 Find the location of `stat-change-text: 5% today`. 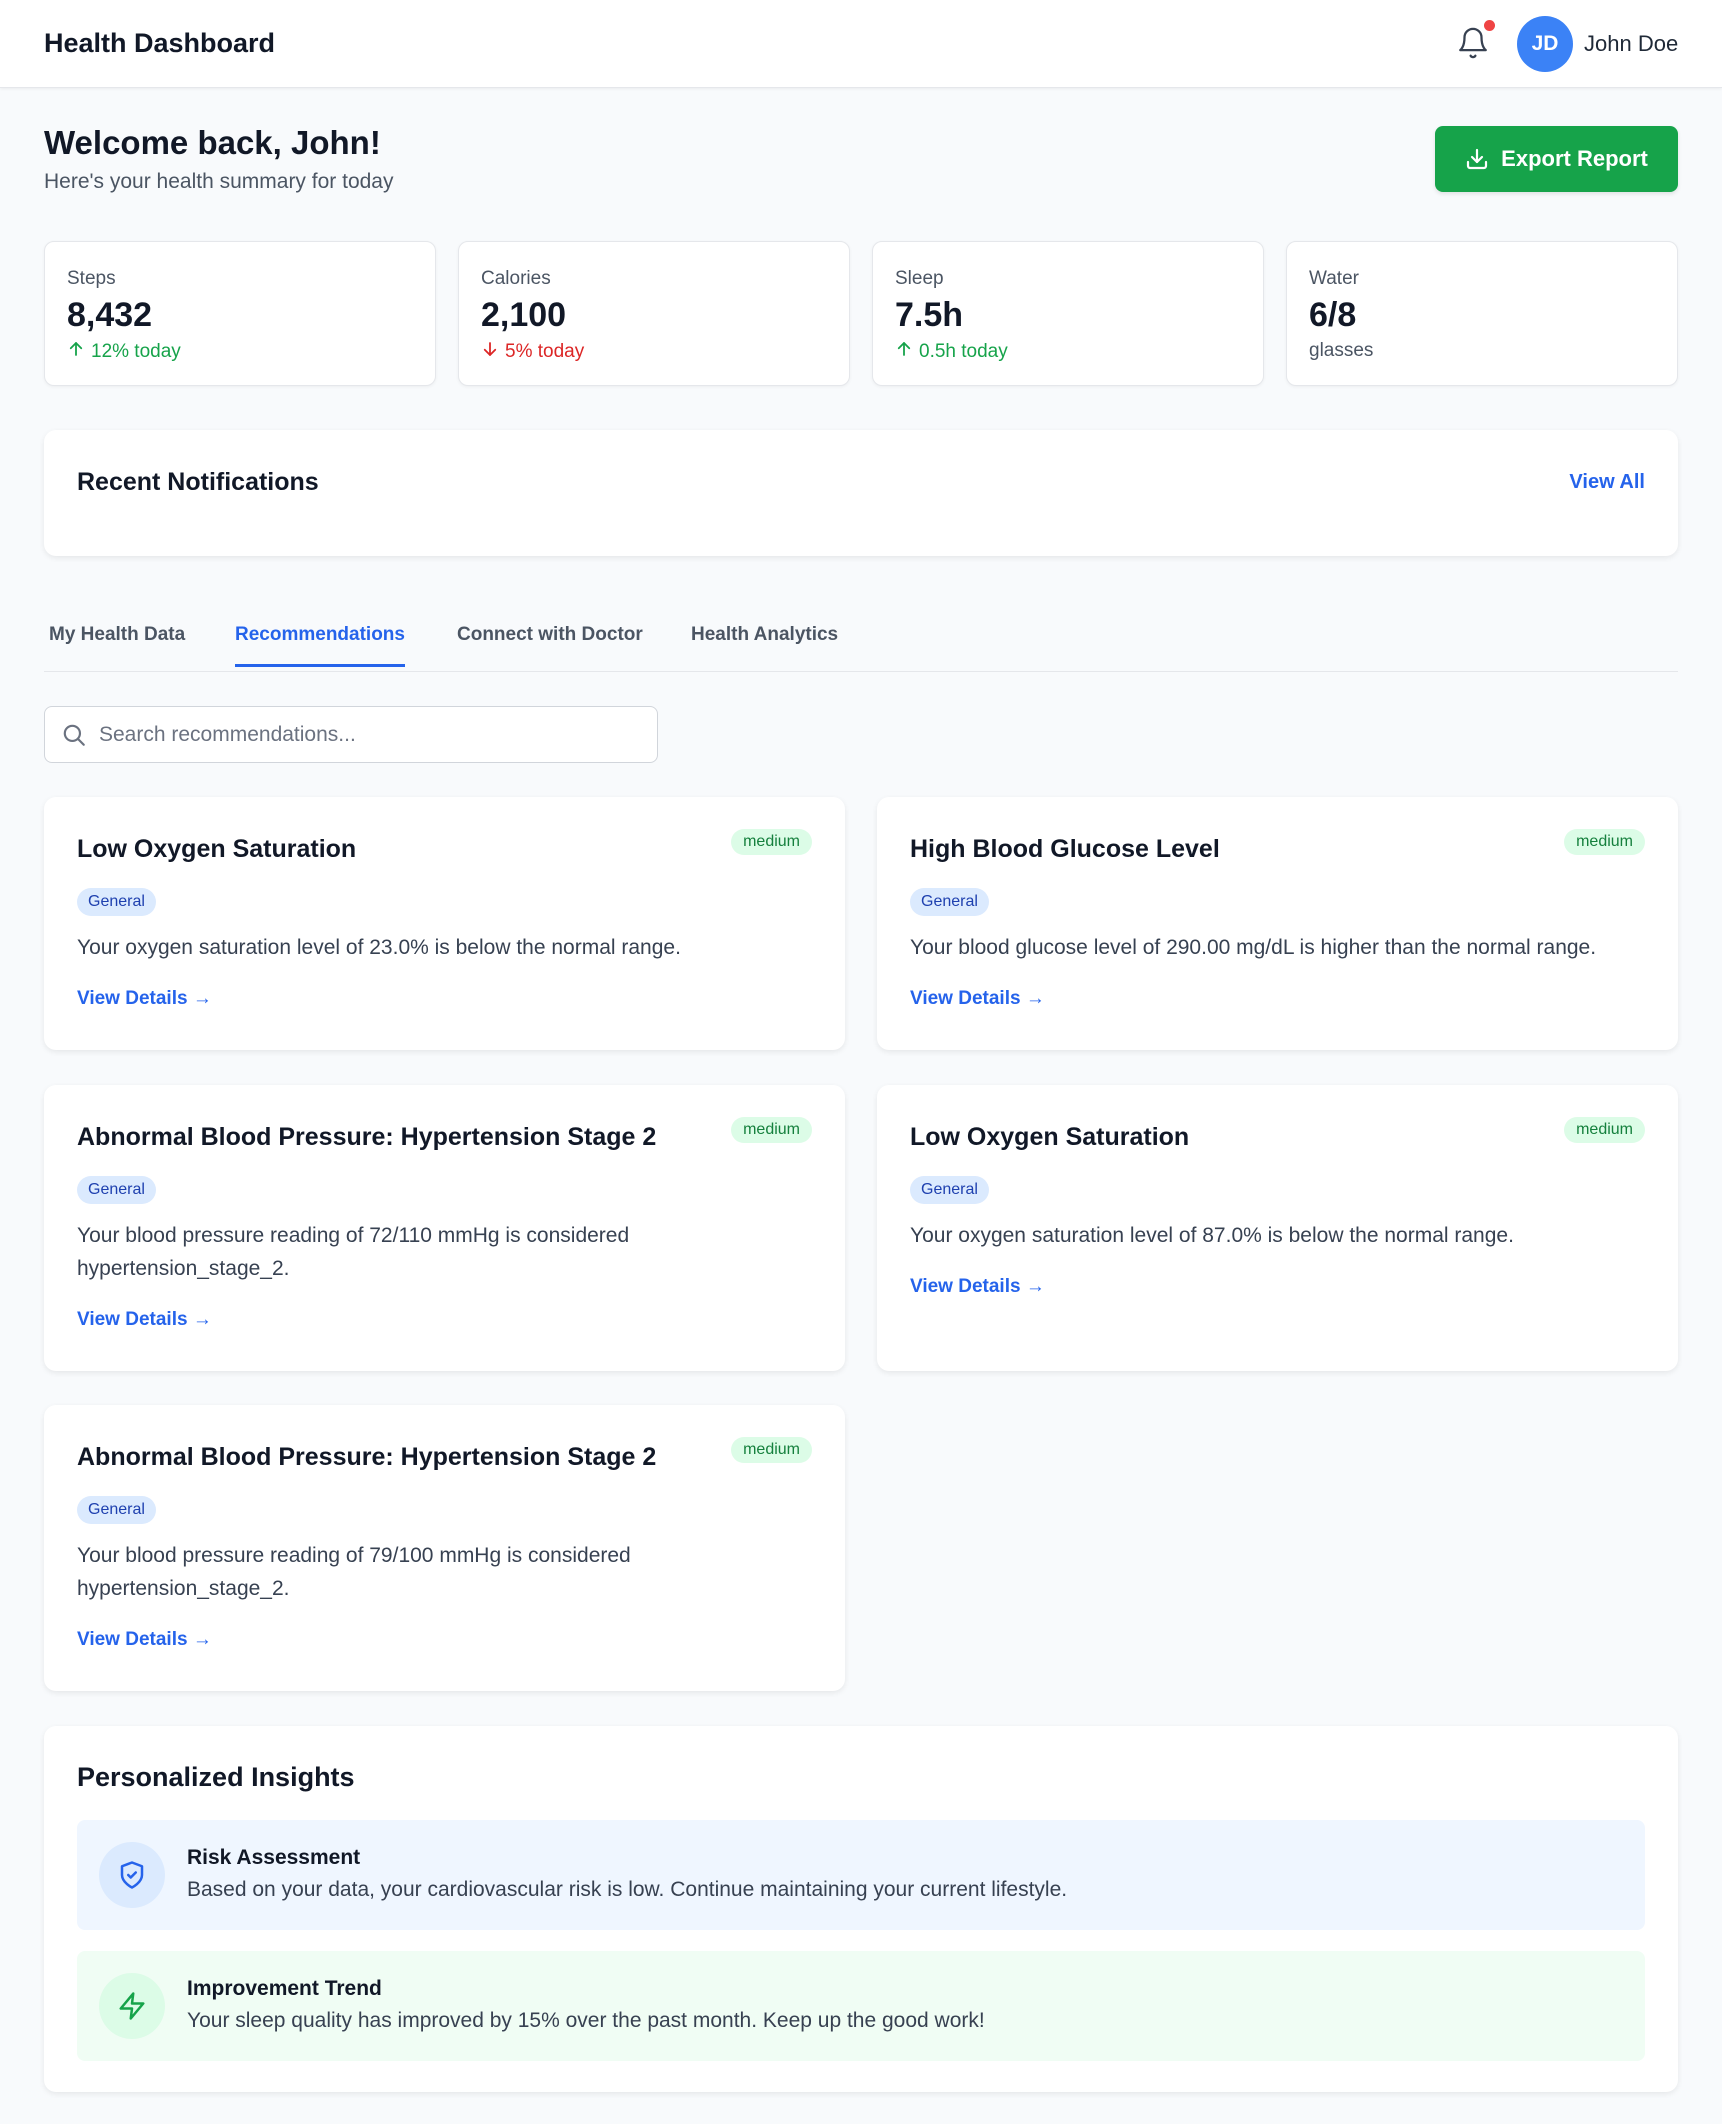

stat-change-text: 5% today is located at coordinates (545, 351).